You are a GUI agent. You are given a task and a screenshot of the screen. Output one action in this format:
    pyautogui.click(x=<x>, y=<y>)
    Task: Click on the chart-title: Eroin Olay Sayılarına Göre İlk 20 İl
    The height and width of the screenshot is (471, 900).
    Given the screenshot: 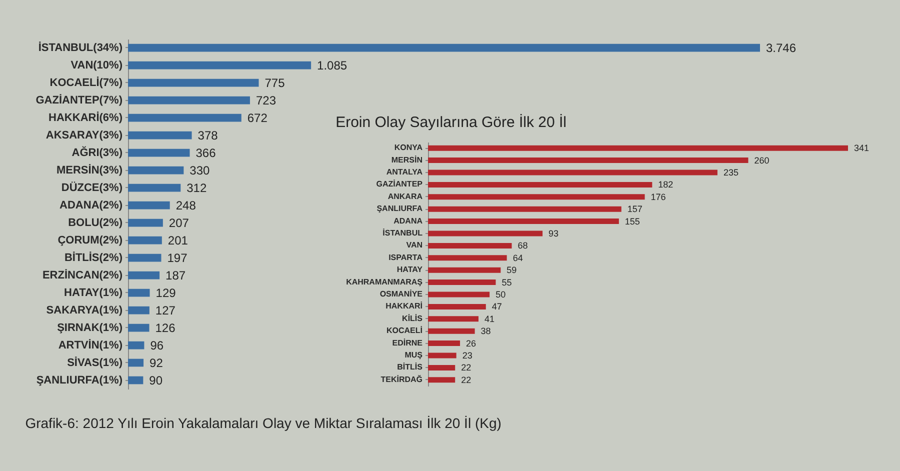 What is the action you would take?
    pyautogui.click(x=451, y=122)
    